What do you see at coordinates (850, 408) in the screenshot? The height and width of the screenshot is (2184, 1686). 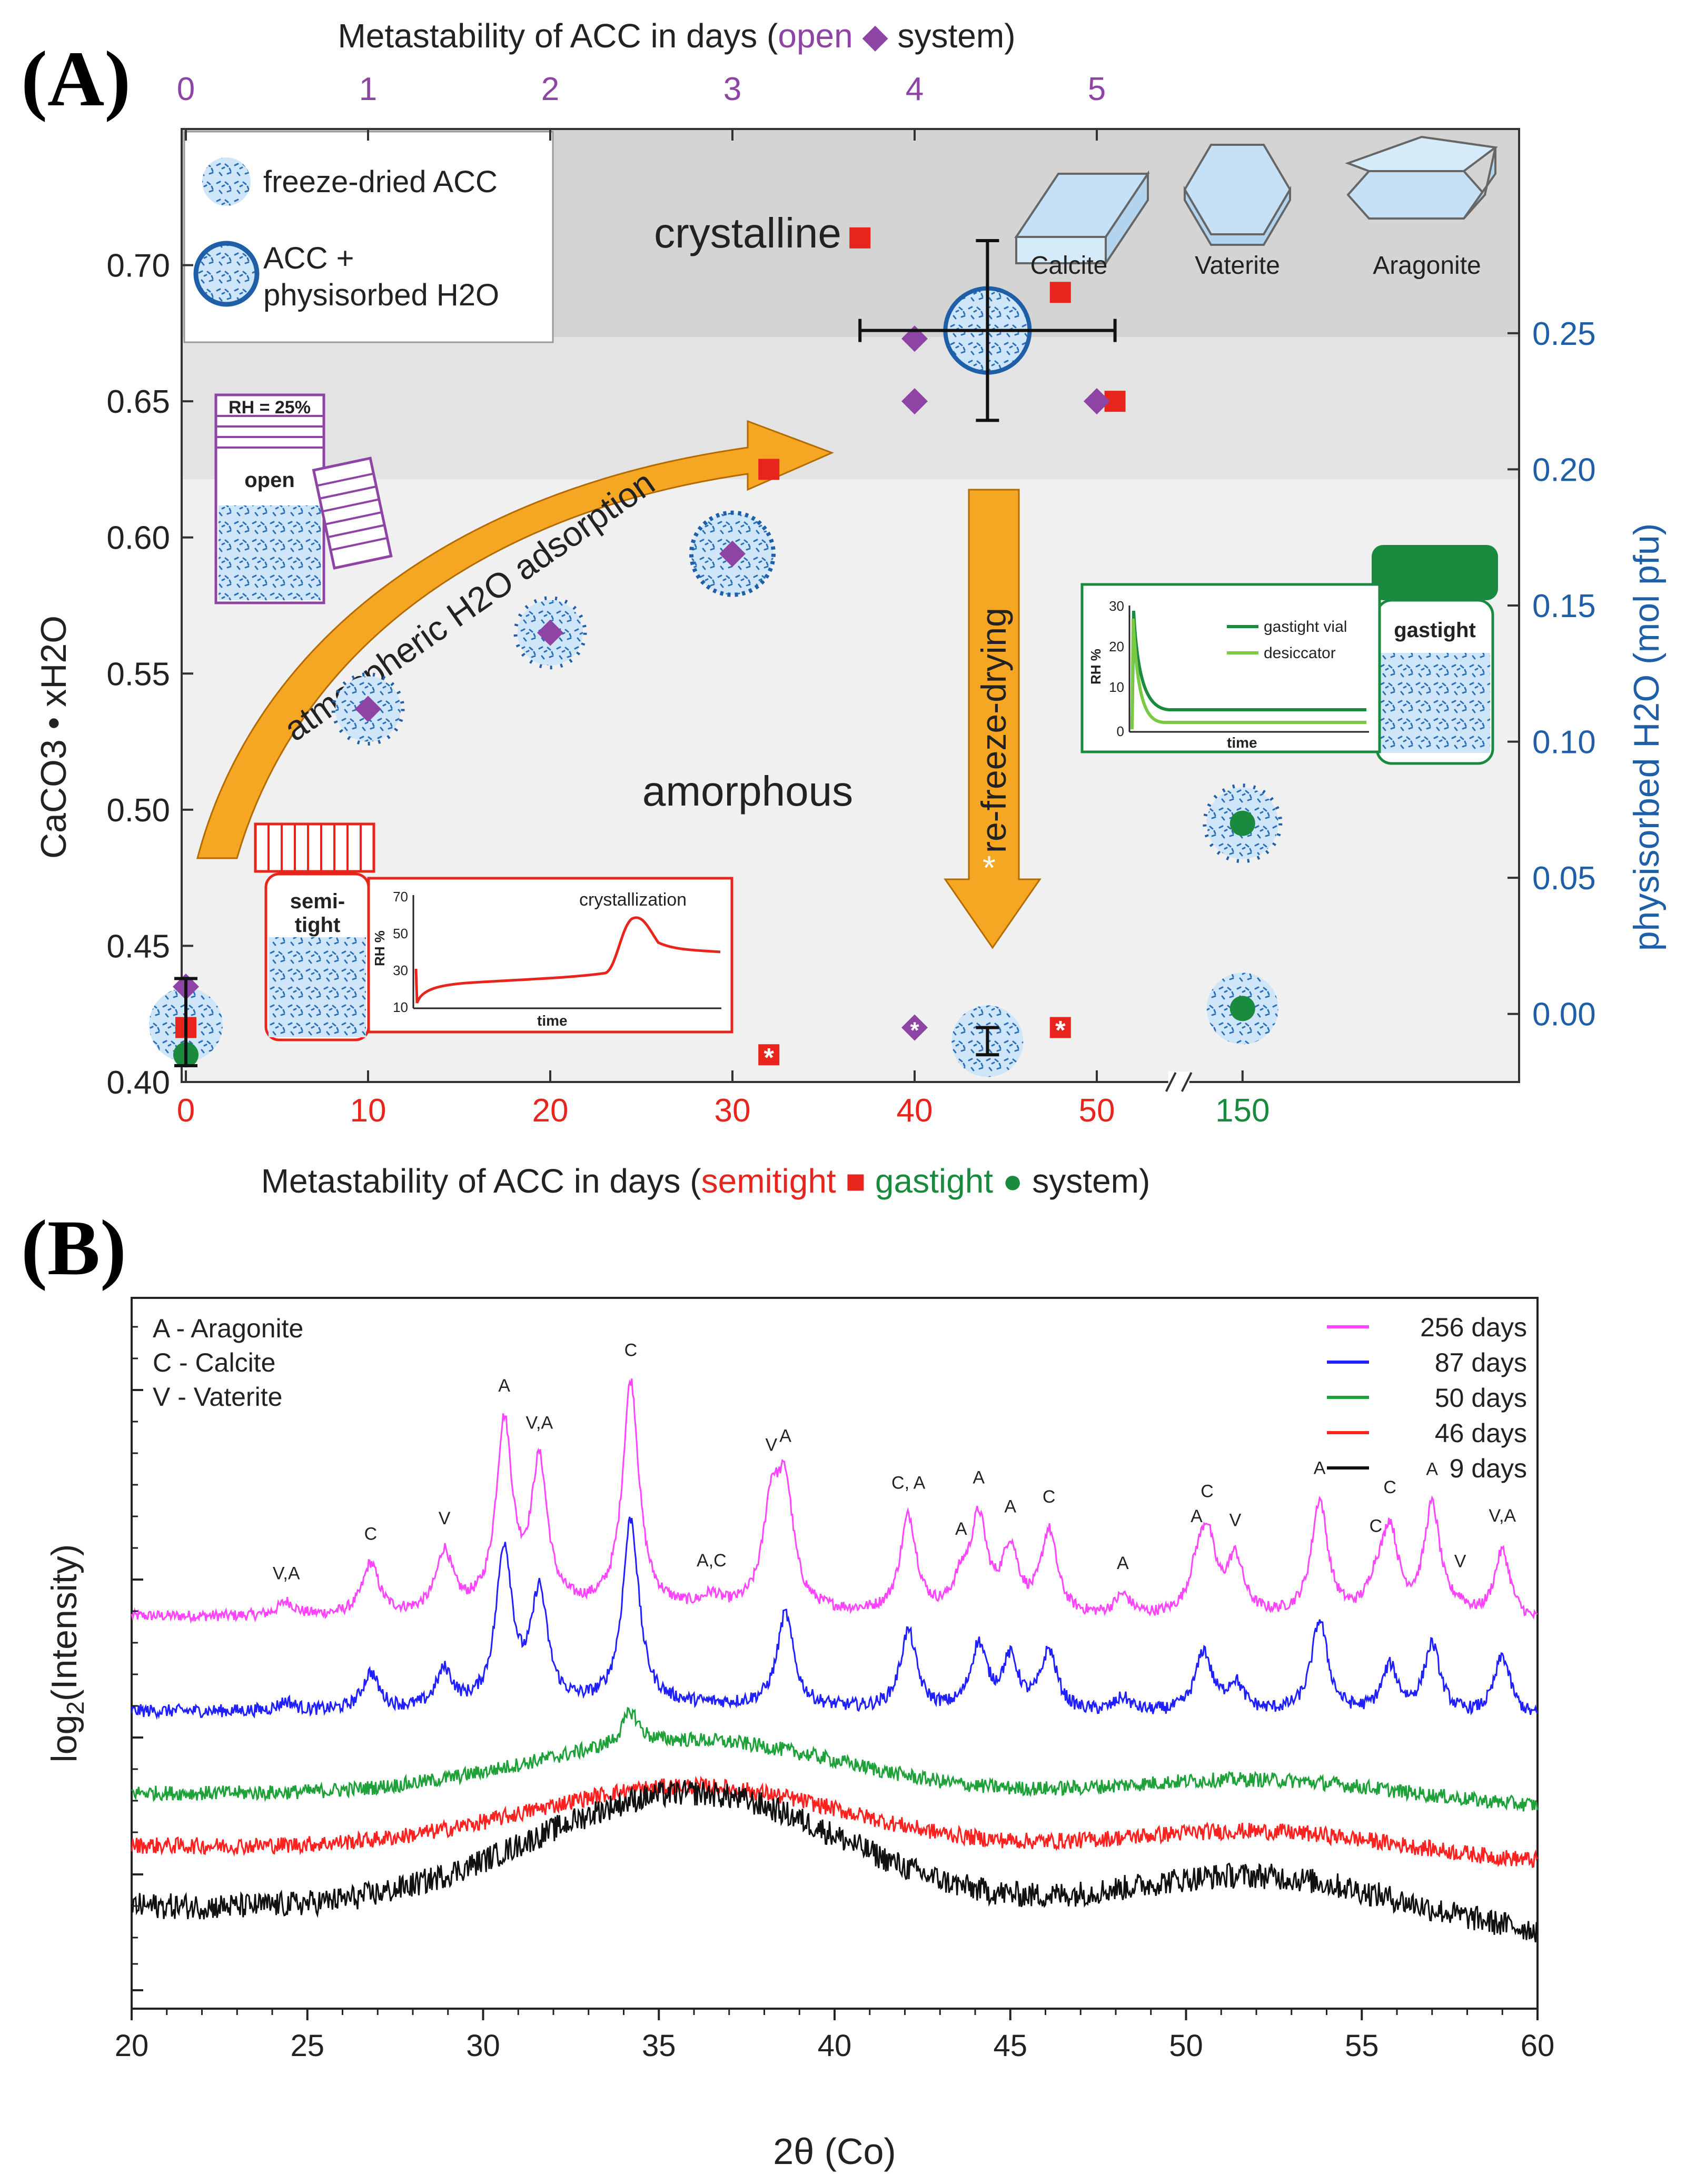 I see `transition-region` at bounding box center [850, 408].